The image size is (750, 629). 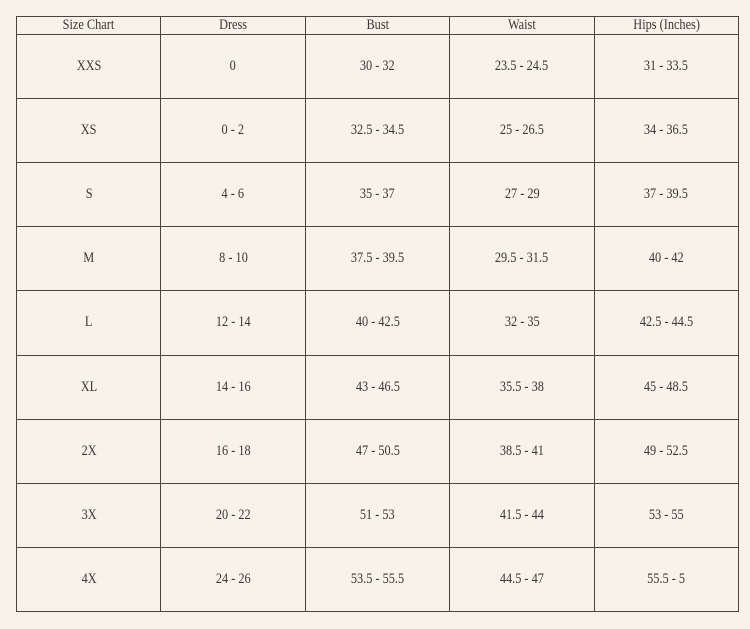 I want to click on table-cell: L, so click(x=88, y=323).